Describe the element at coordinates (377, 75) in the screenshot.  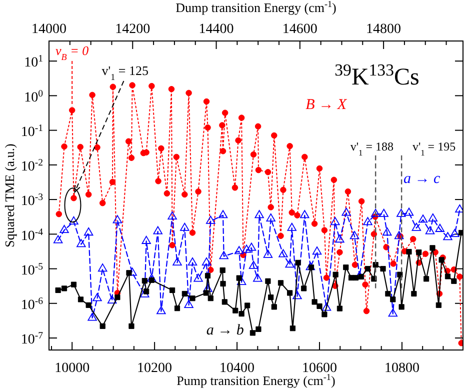
I see `annotation: $^{39}$K$^{133}$Cs` at that location.